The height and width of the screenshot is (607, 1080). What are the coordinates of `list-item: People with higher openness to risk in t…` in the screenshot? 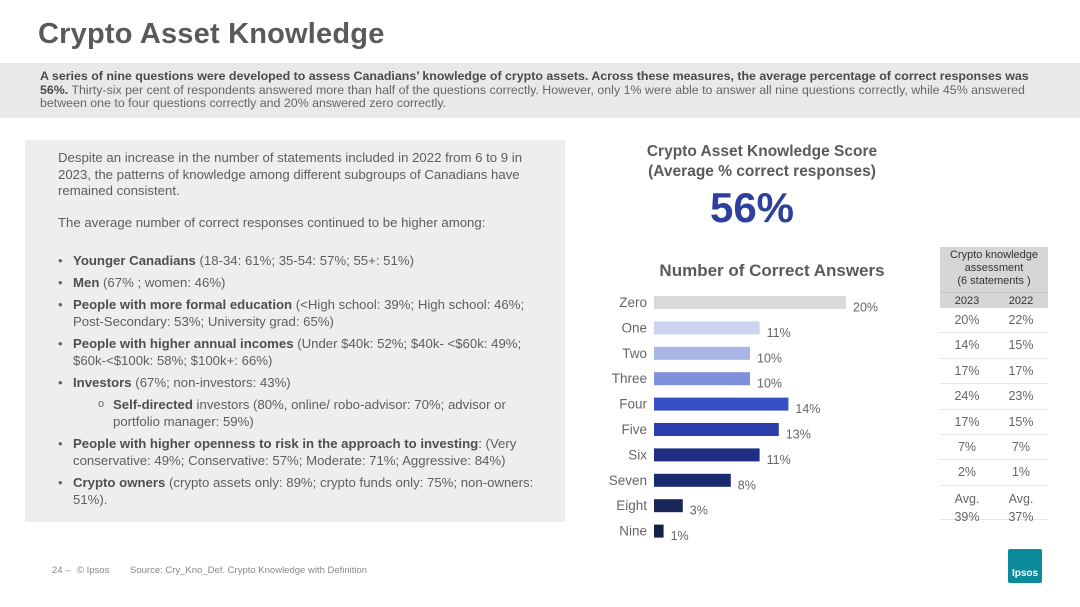 It's located at (303, 452).